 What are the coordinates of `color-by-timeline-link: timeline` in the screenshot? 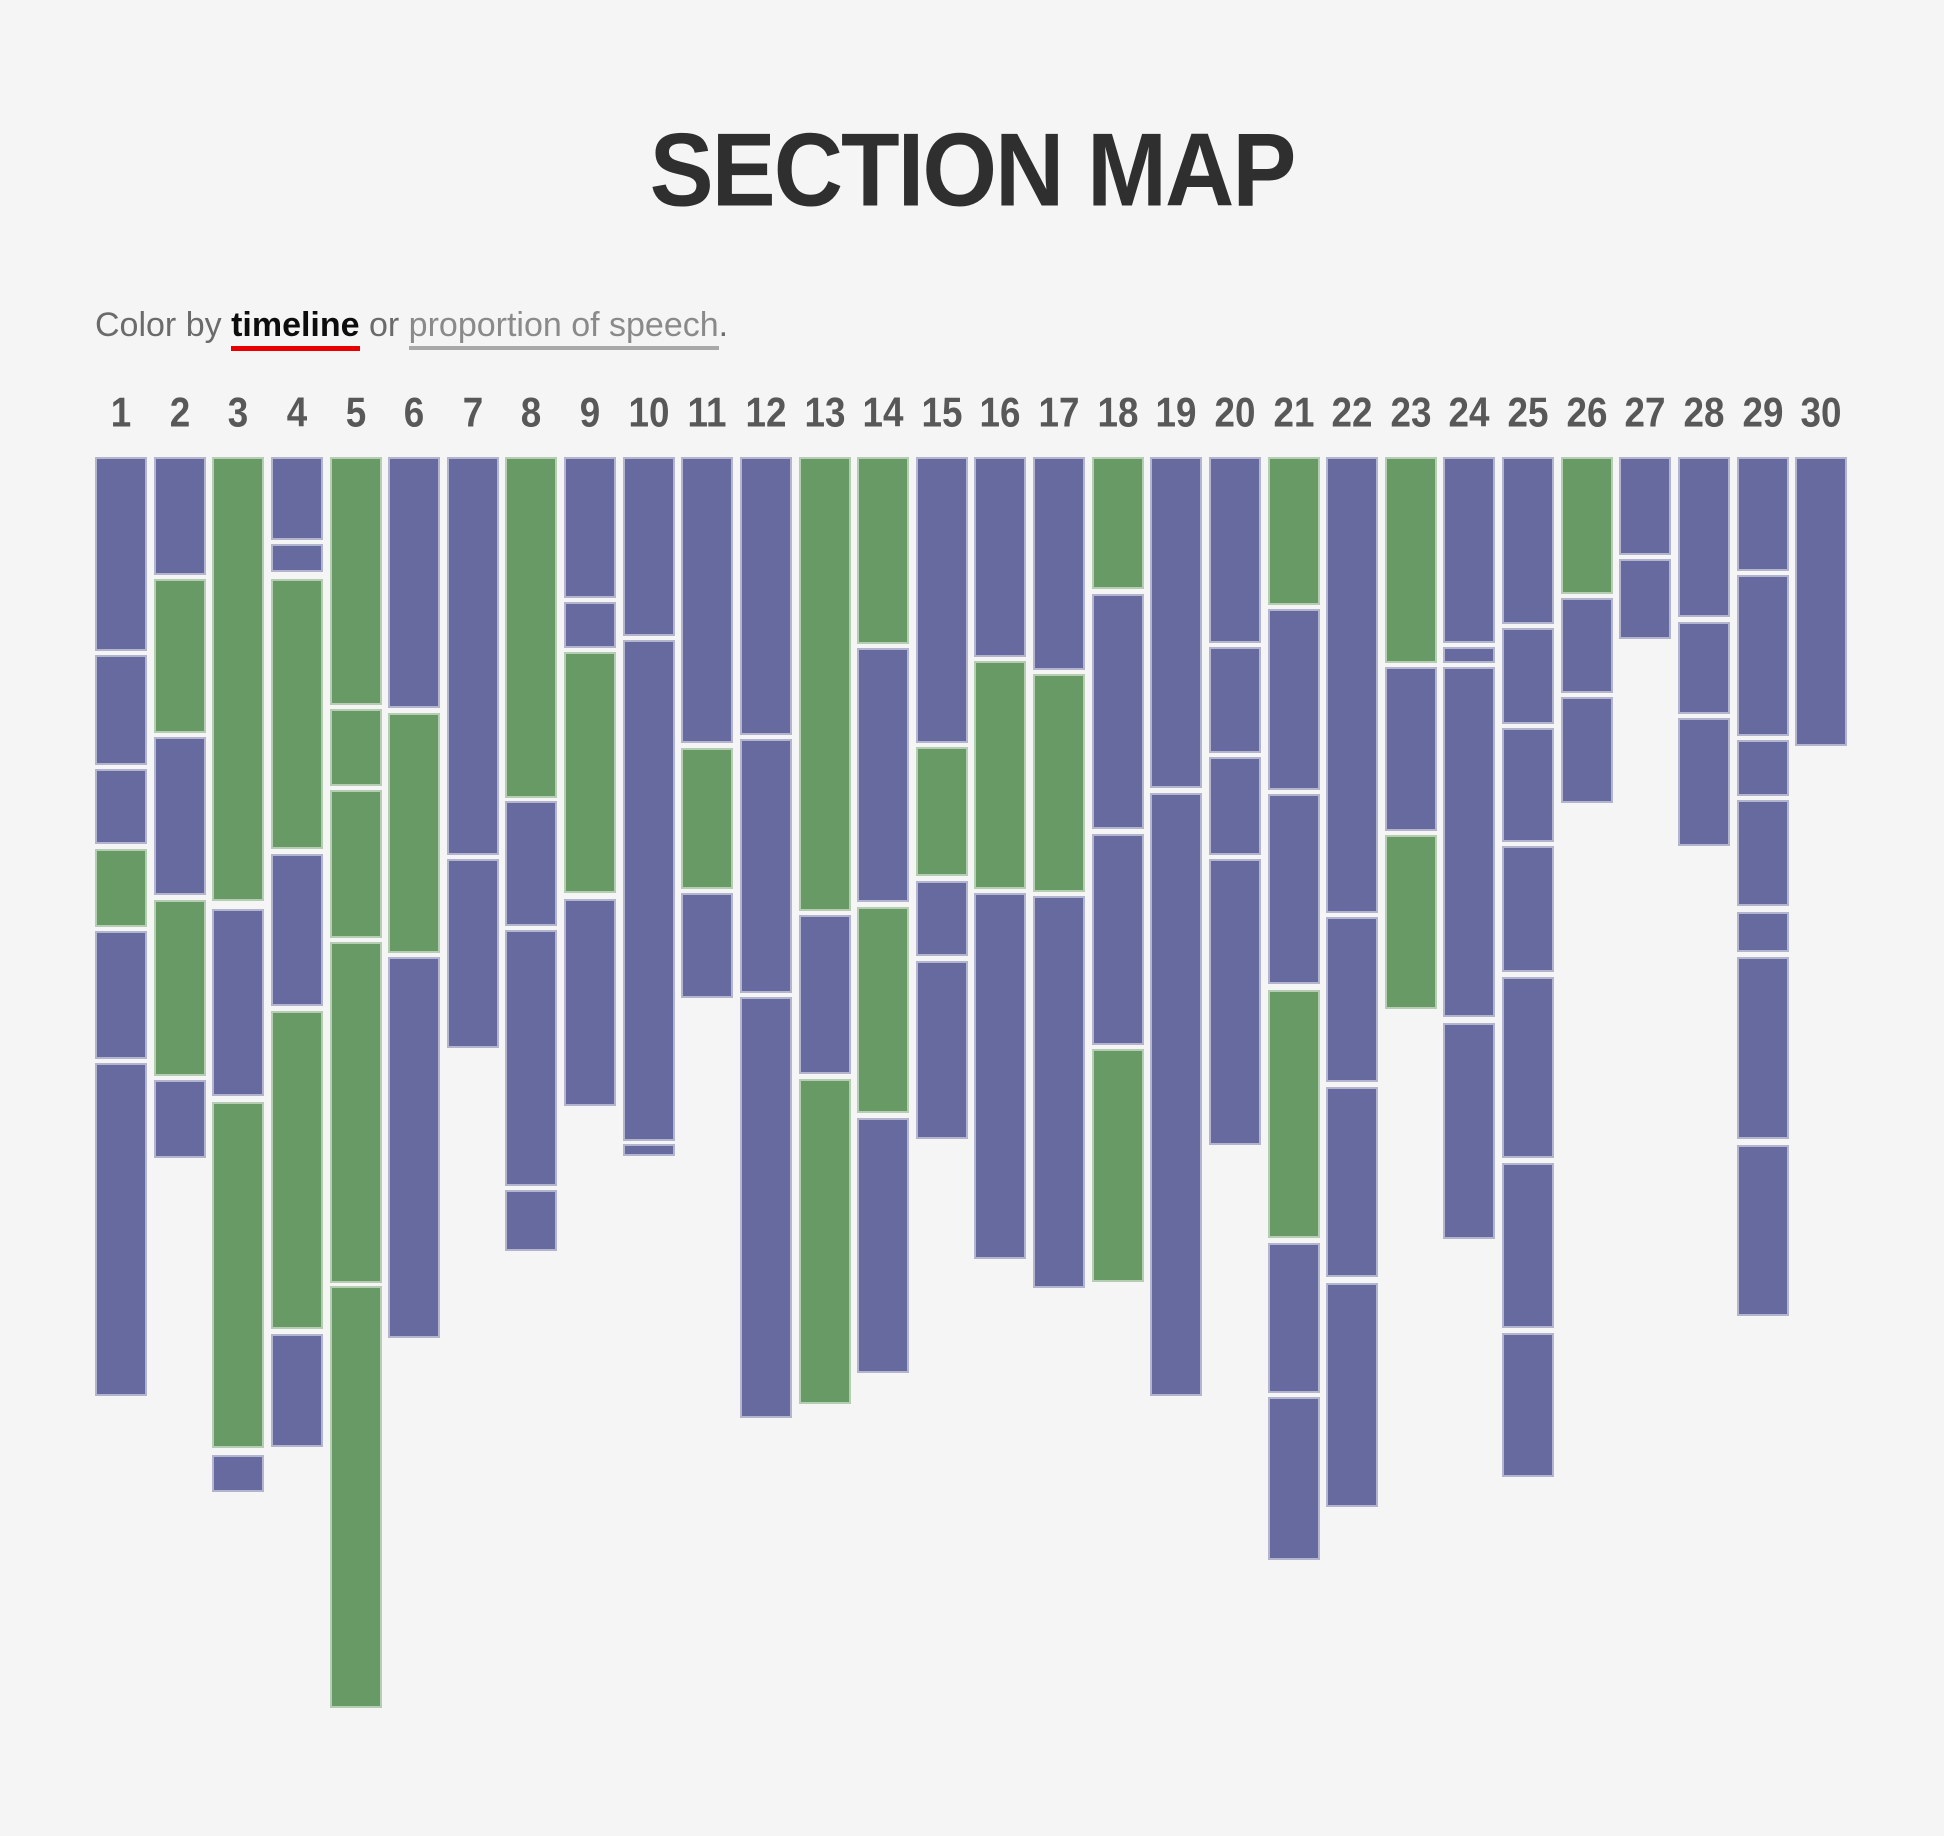 It's located at (295, 328).